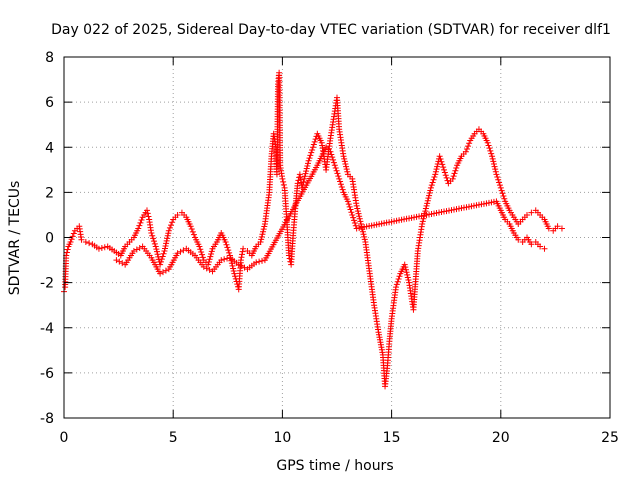 This screenshot has width=640, height=480. I want to click on y-tick-label: -8, so click(47, 419).